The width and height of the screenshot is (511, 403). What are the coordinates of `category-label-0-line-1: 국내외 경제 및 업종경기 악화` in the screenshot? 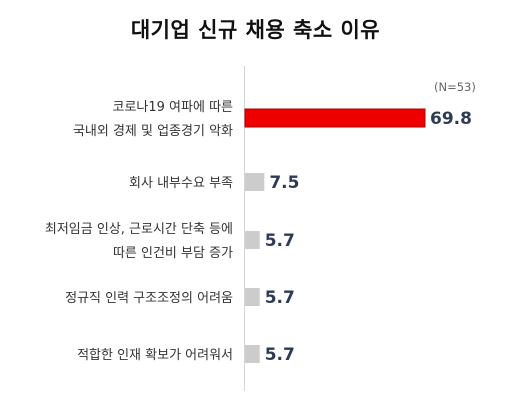 It's located at (153, 131).